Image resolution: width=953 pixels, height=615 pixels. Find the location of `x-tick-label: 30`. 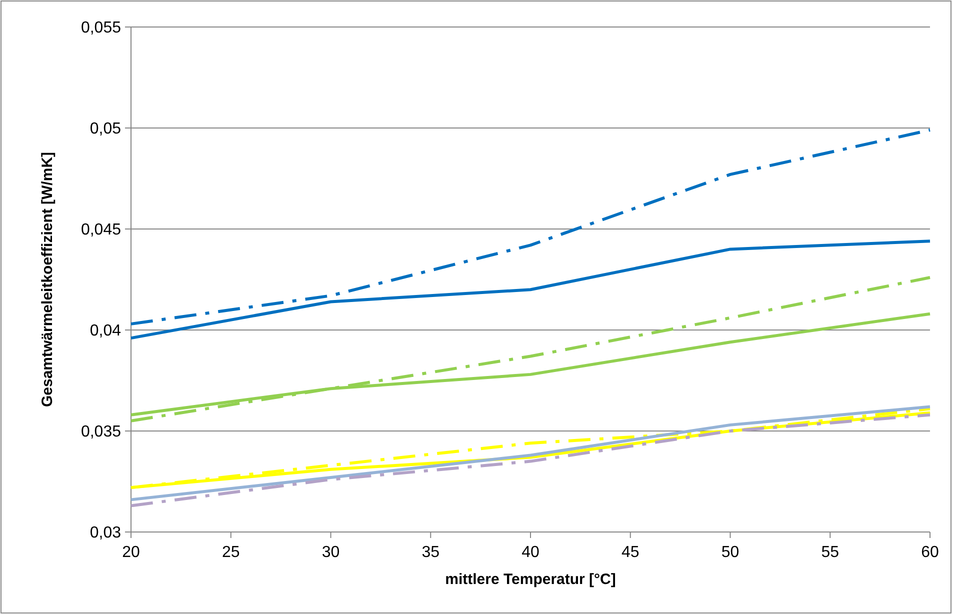

x-tick-label: 30 is located at coordinates (331, 552).